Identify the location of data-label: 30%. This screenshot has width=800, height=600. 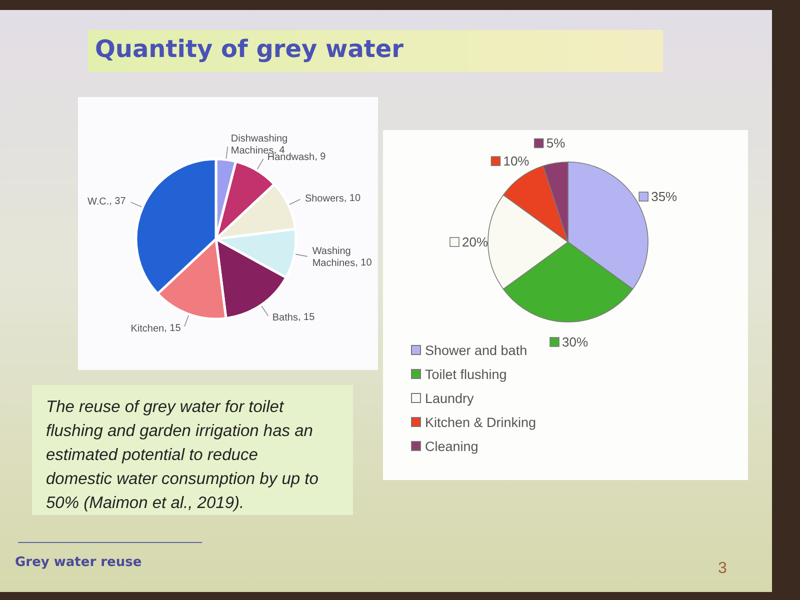
(575, 342).